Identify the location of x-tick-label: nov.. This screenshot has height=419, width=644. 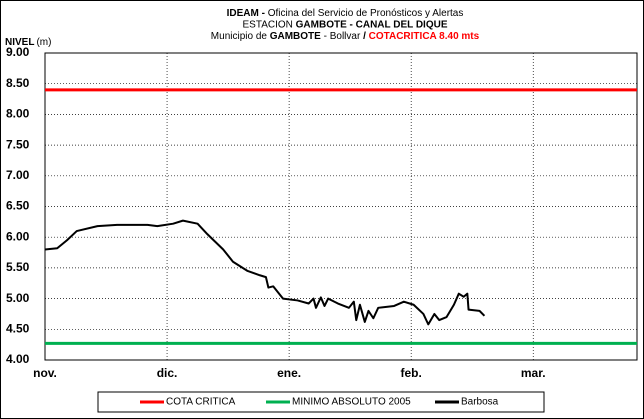
(45, 373).